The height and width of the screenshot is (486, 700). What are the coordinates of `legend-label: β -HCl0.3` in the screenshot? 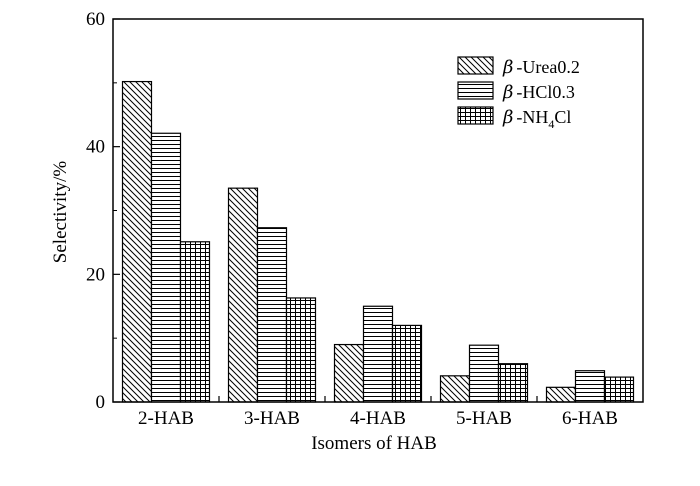 It's located at (538, 92).